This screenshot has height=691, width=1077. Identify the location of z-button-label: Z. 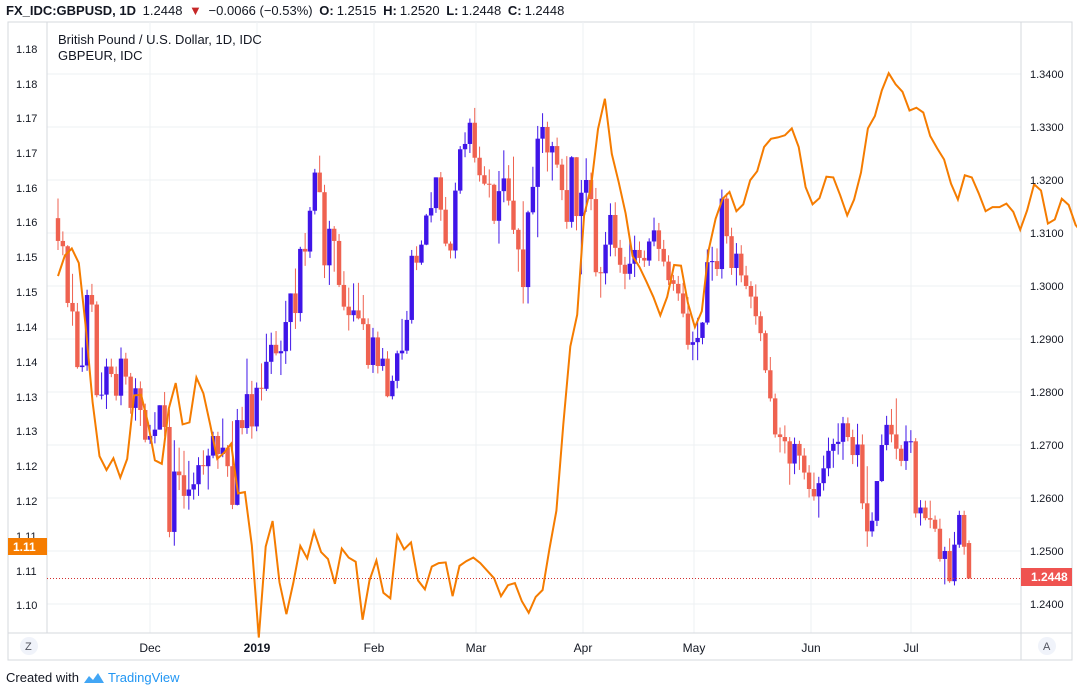
(28, 647).